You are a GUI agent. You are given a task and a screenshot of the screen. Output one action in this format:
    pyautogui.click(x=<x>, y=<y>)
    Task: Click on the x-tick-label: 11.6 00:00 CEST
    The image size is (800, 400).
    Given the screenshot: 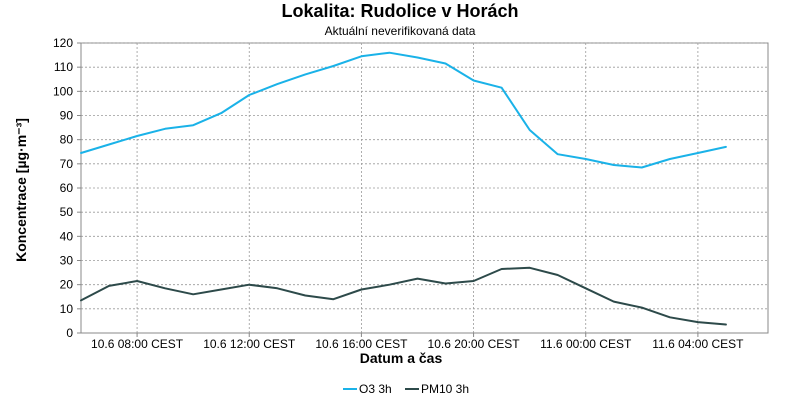 What is the action you would take?
    pyautogui.click(x=586, y=344)
    